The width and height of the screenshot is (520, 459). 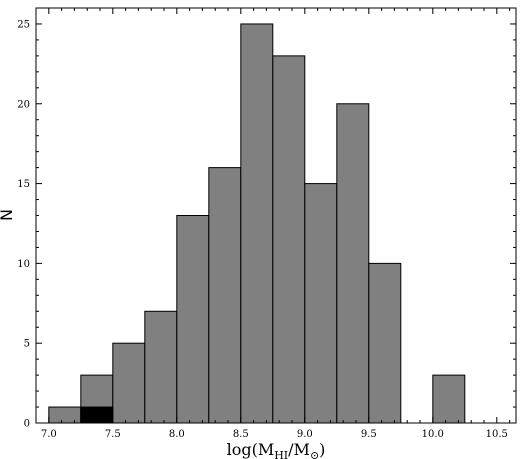 I want to click on y-tick-label: 5, so click(x=27, y=344).